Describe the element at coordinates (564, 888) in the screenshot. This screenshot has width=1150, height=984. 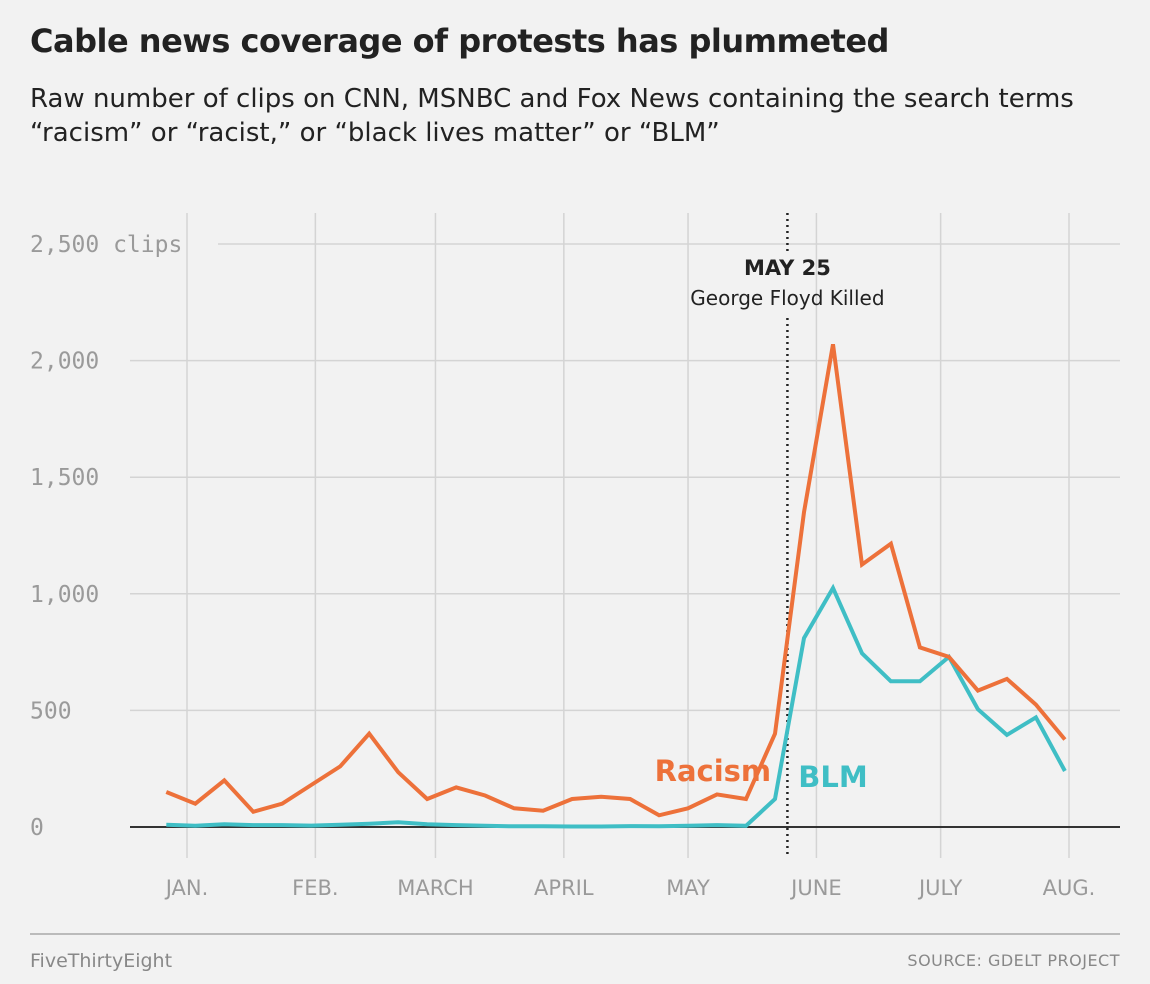
I see `x-tick-label: APRIL` at that location.